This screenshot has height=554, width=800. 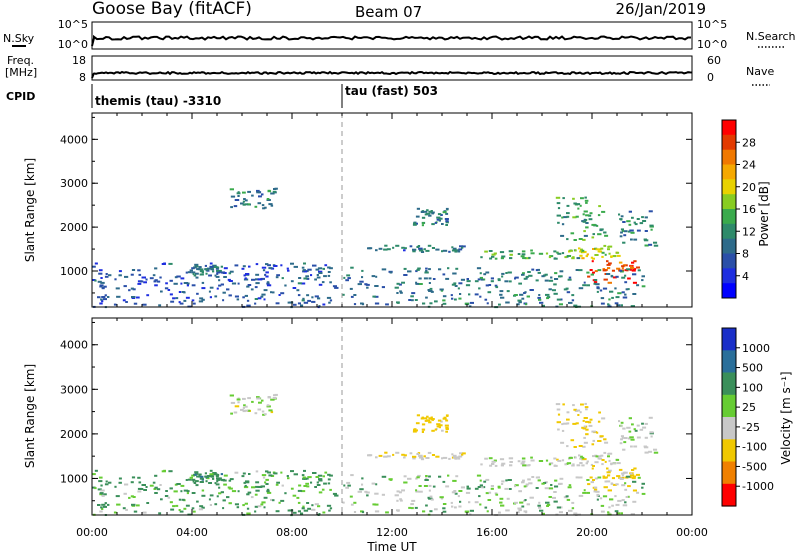 I want to click on x-tick-label: 00:00, so click(x=692, y=532).